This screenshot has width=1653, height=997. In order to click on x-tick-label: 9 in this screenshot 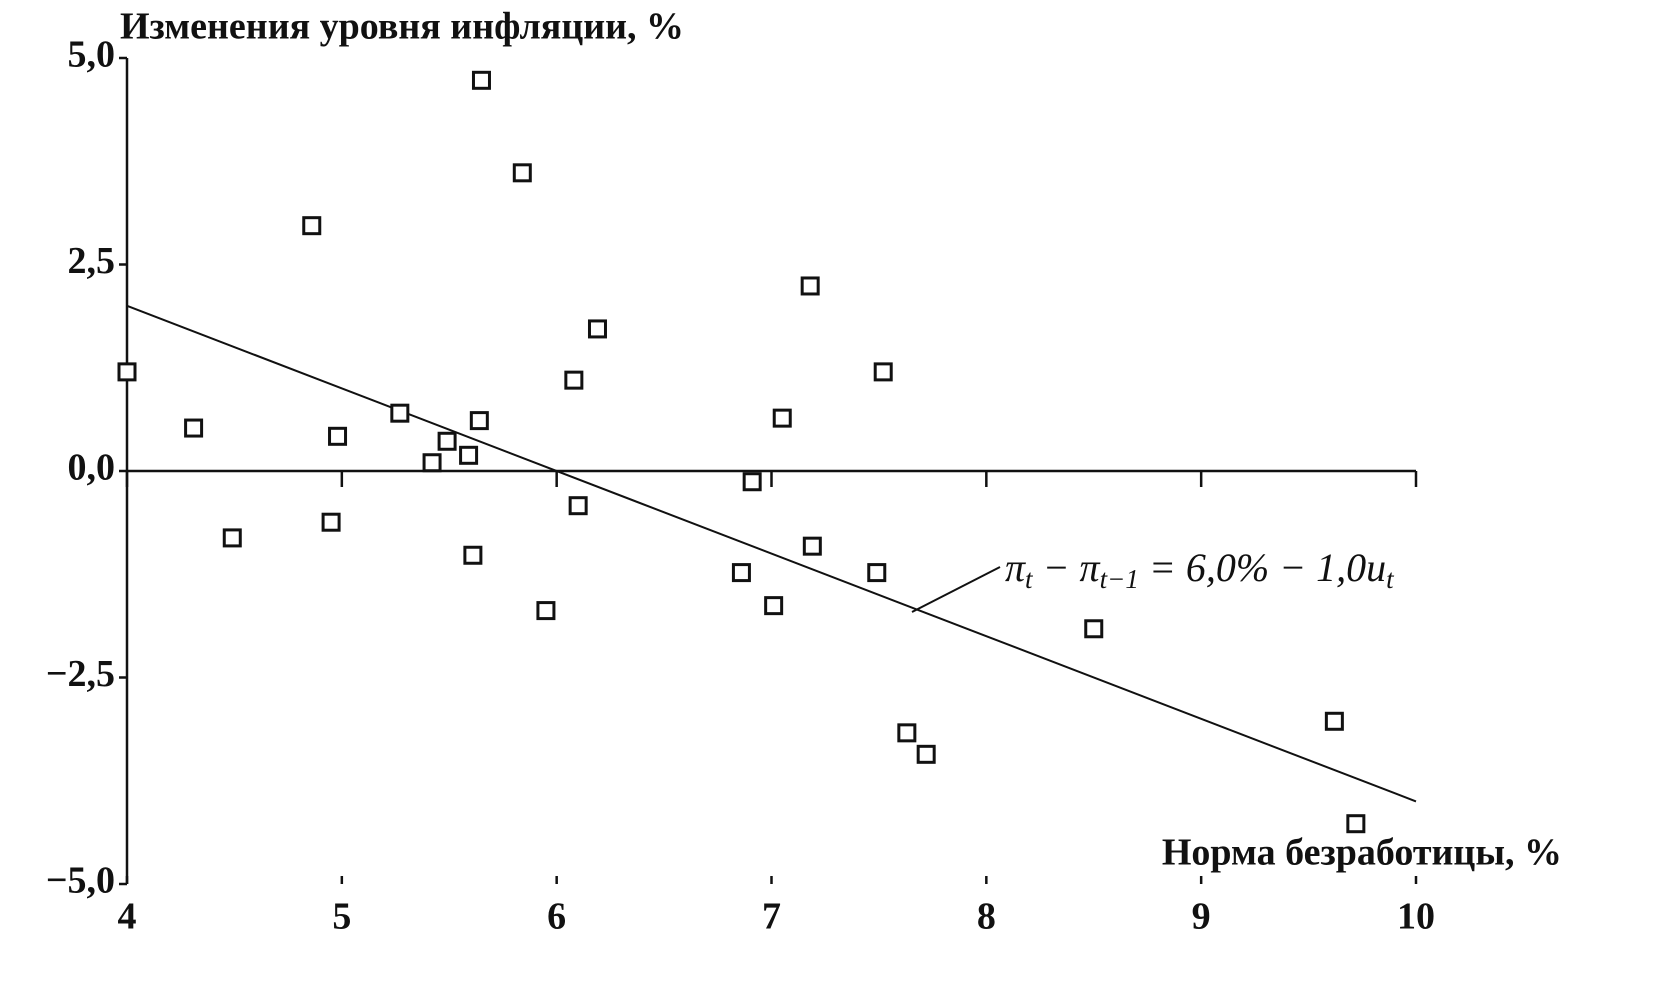, I will do `click(1201, 917)`.